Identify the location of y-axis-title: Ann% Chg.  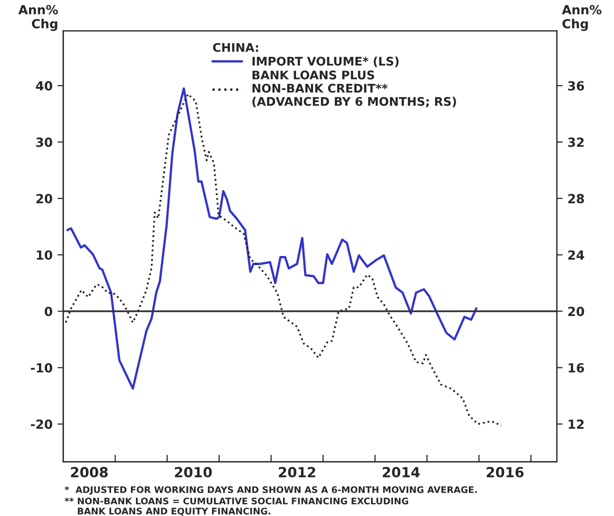
(38, 17).